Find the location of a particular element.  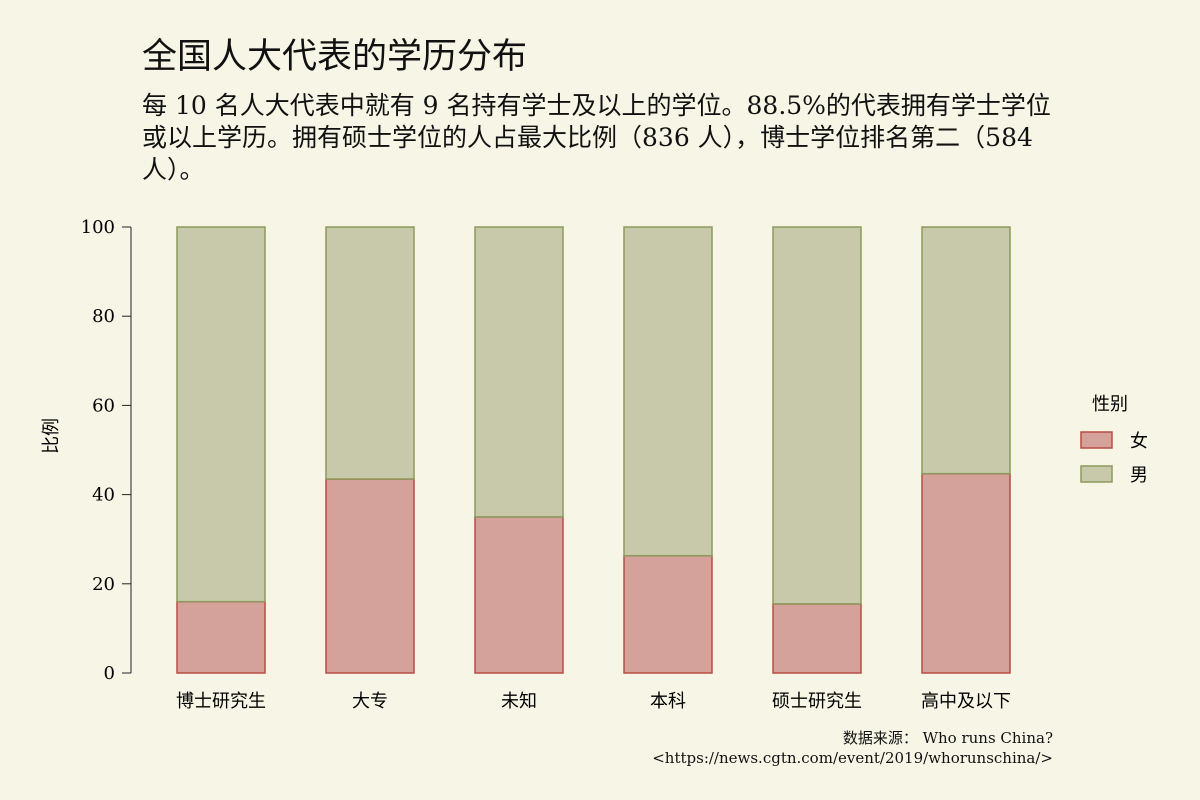

x-tick-label: 高中及以下 is located at coordinates (966, 701).